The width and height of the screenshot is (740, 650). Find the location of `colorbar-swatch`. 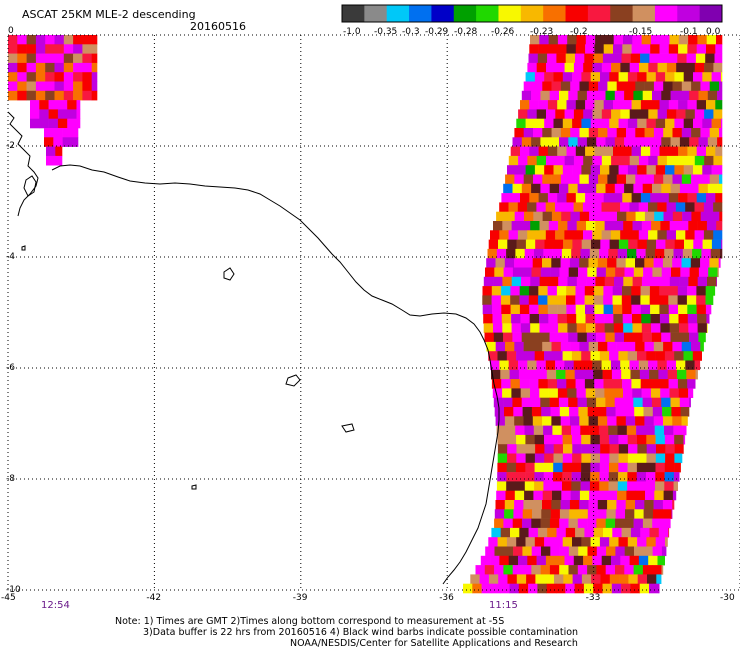

colorbar-swatch is located at coordinates (689, 13).